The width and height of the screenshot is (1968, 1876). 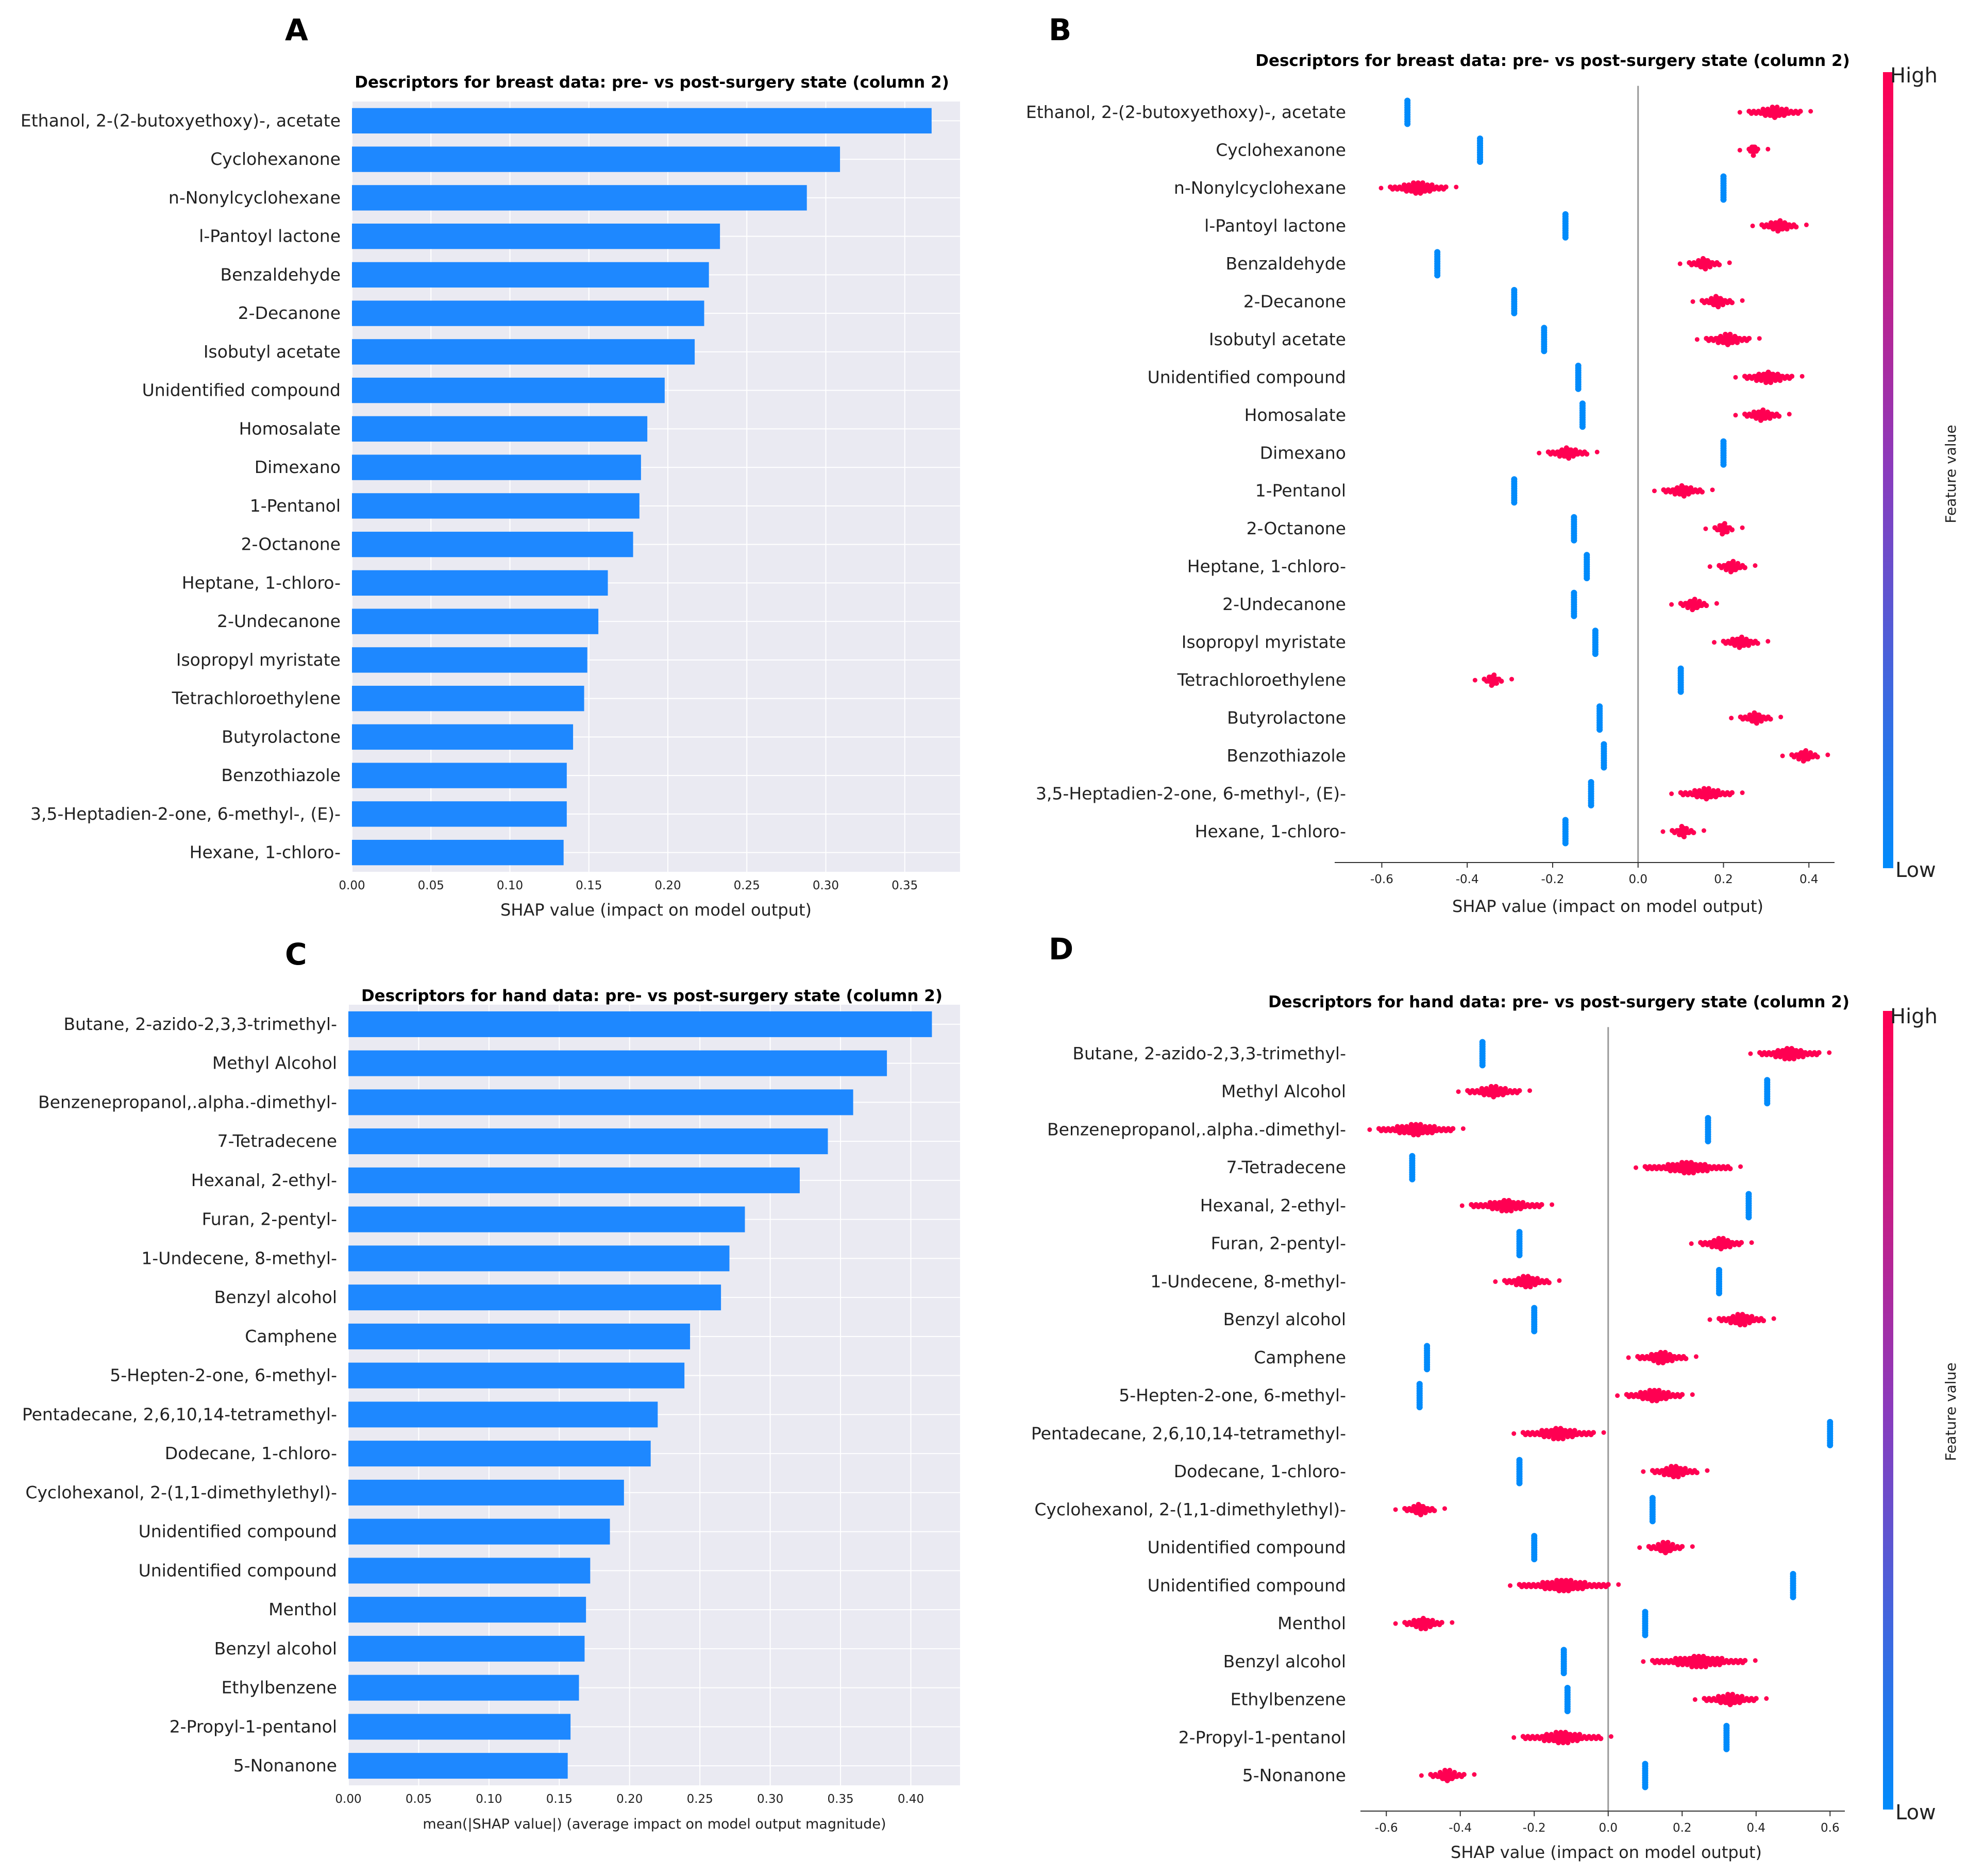 What do you see at coordinates (508, 390) in the screenshot?
I see `a-bar-unidentified-compound` at bounding box center [508, 390].